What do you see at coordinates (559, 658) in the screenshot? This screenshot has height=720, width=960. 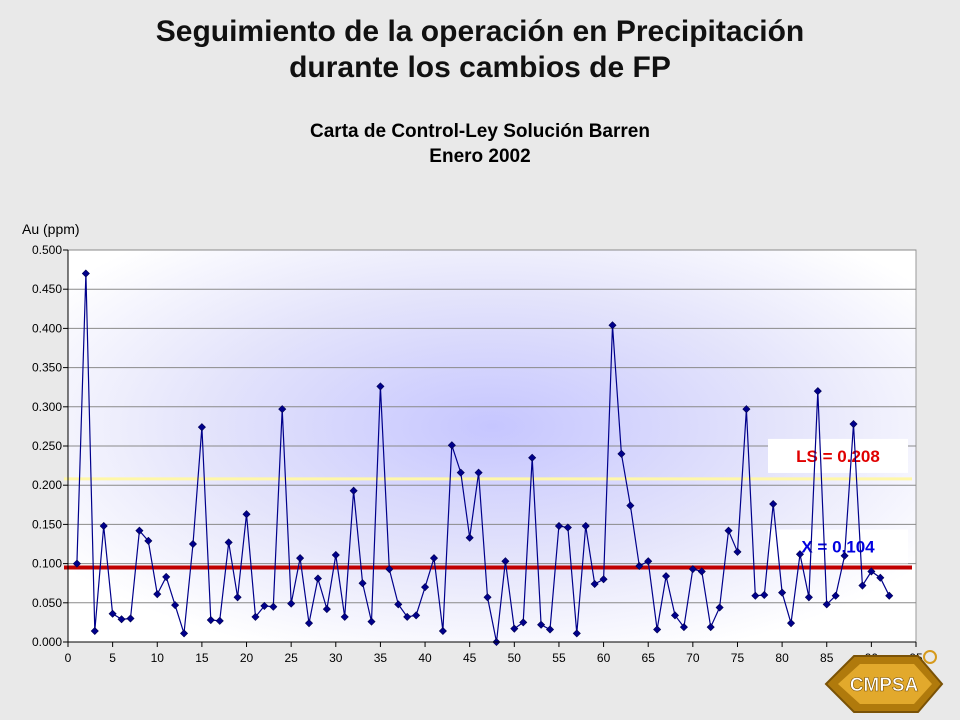 I see `x-tick-label: 55` at bounding box center [559, 658].